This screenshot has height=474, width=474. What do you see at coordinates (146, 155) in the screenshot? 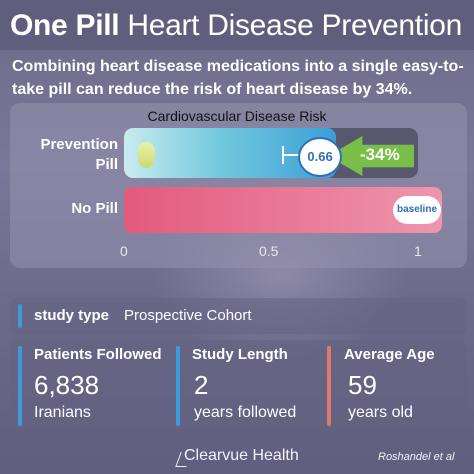
I see `pill-icon` at bounding box center [146, 155].